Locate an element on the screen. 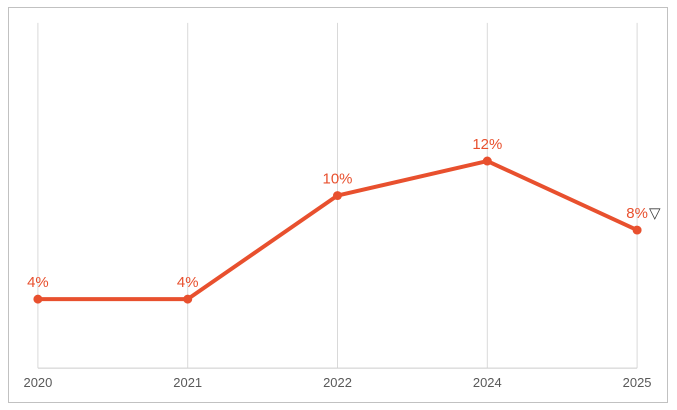  x-tick-label: 2025 is located at coordinates (637, 382).